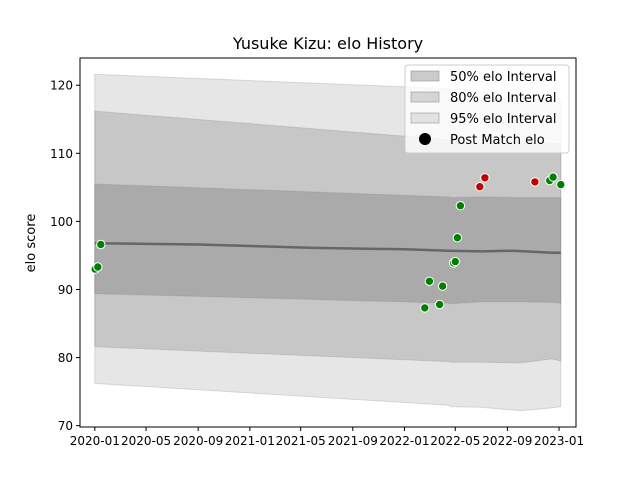 Image resolution: width=640 pixels, height=484 pixels. What do you see at coordinates (61, 222) in the screenshot?
I see `y-tick-label-4: 100` at bounding box center [61, 222].